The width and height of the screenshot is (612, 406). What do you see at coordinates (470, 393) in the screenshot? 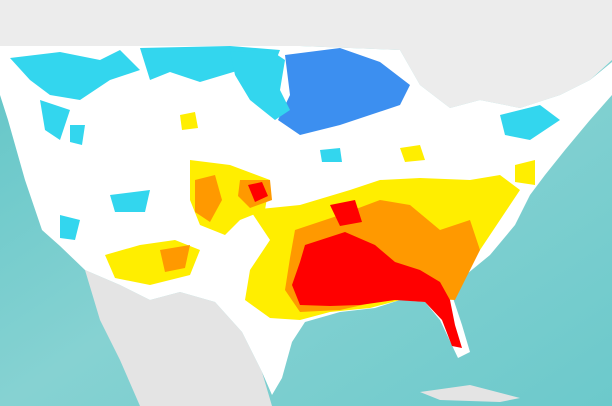
I see `cuba-land` at bounding box center [470, 393].